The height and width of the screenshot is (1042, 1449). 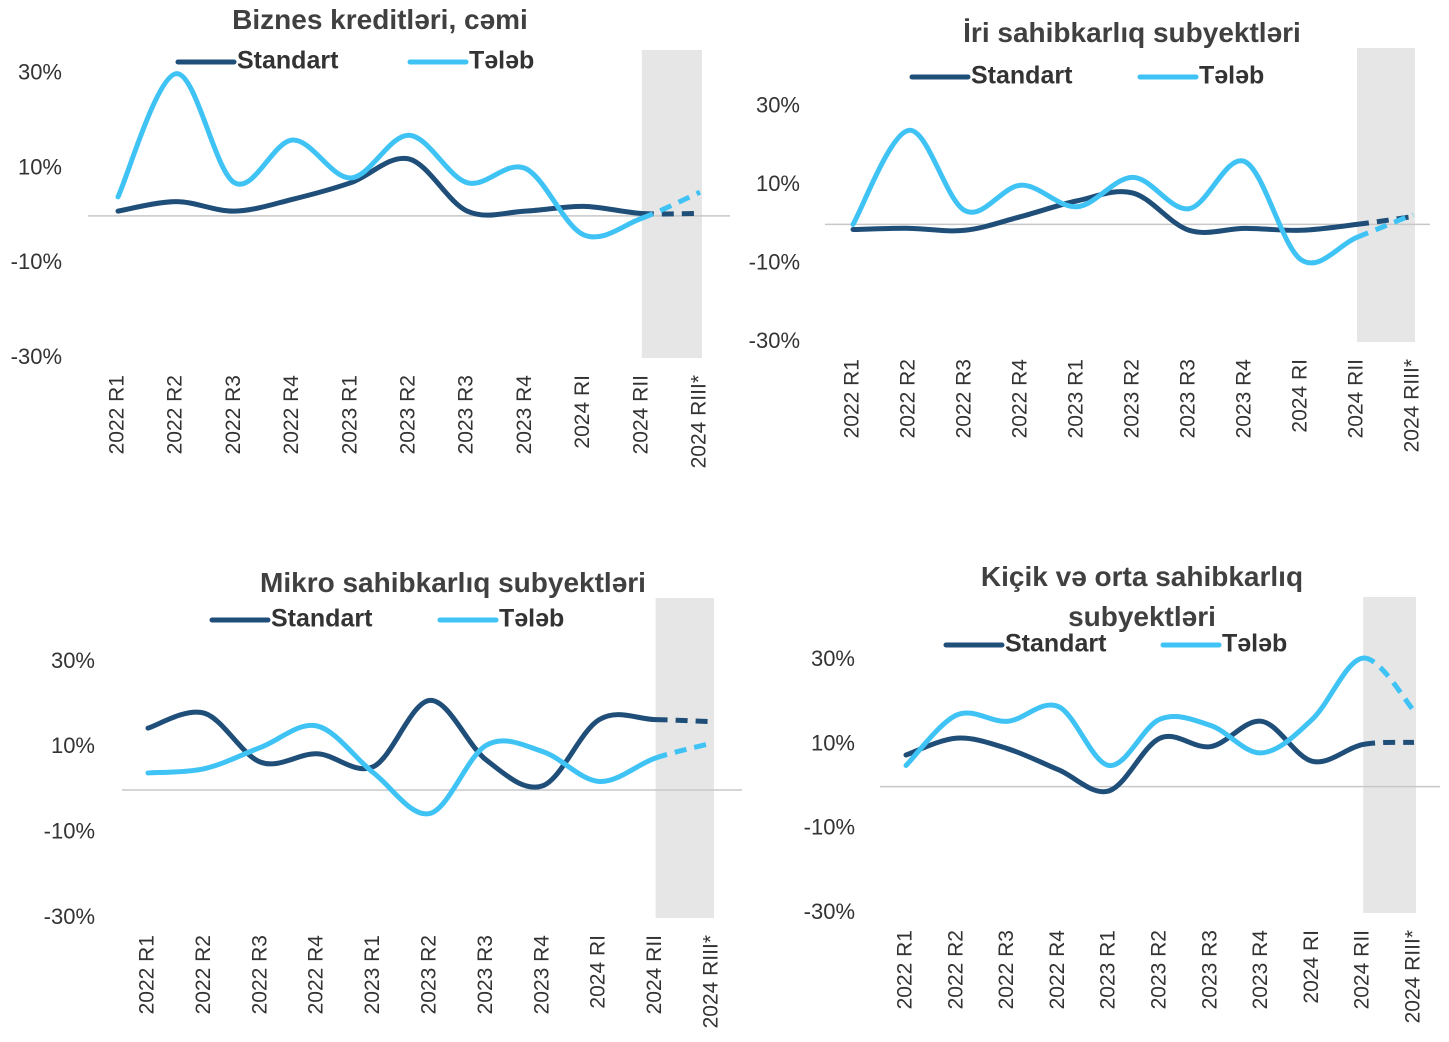 I want to click on chart-title: Kiçik və orta sahibkarlıq subyektləri, so click(x=1142, y=596).